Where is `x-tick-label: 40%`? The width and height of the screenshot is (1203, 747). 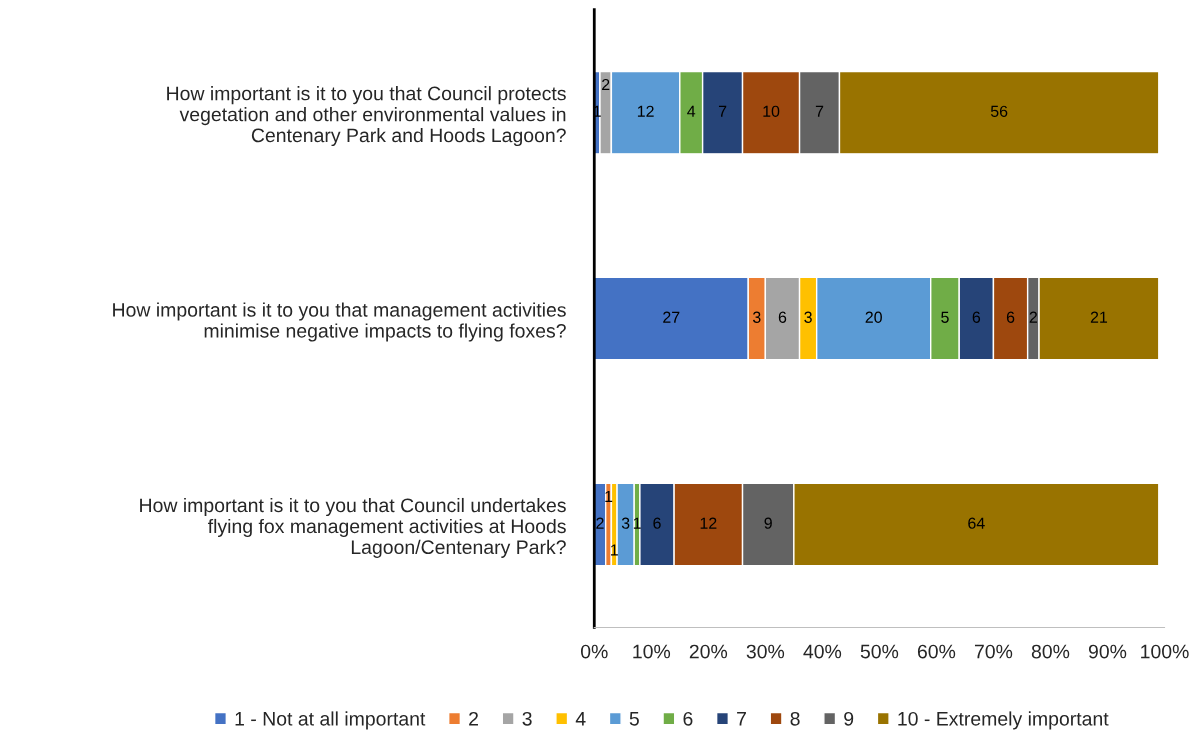 x-tick-label: 40% is located at coordinates (822, 651).